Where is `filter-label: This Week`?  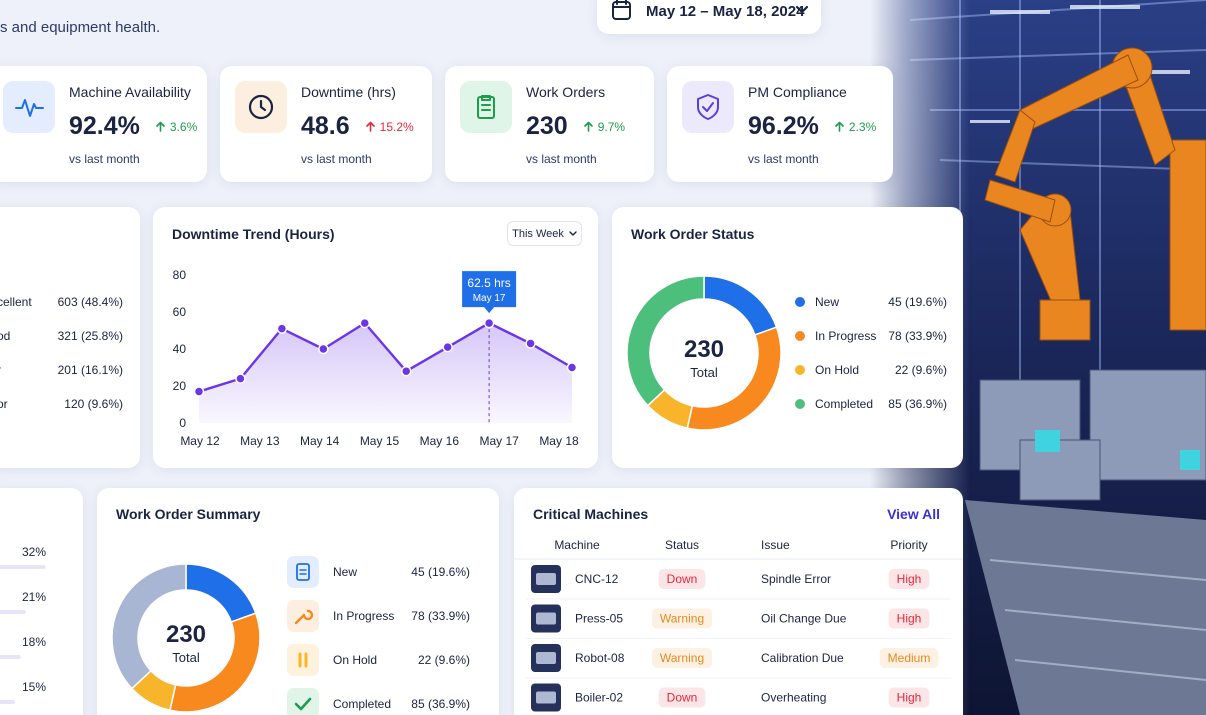 filter-label: This Week is located at coordinates (538, 233).